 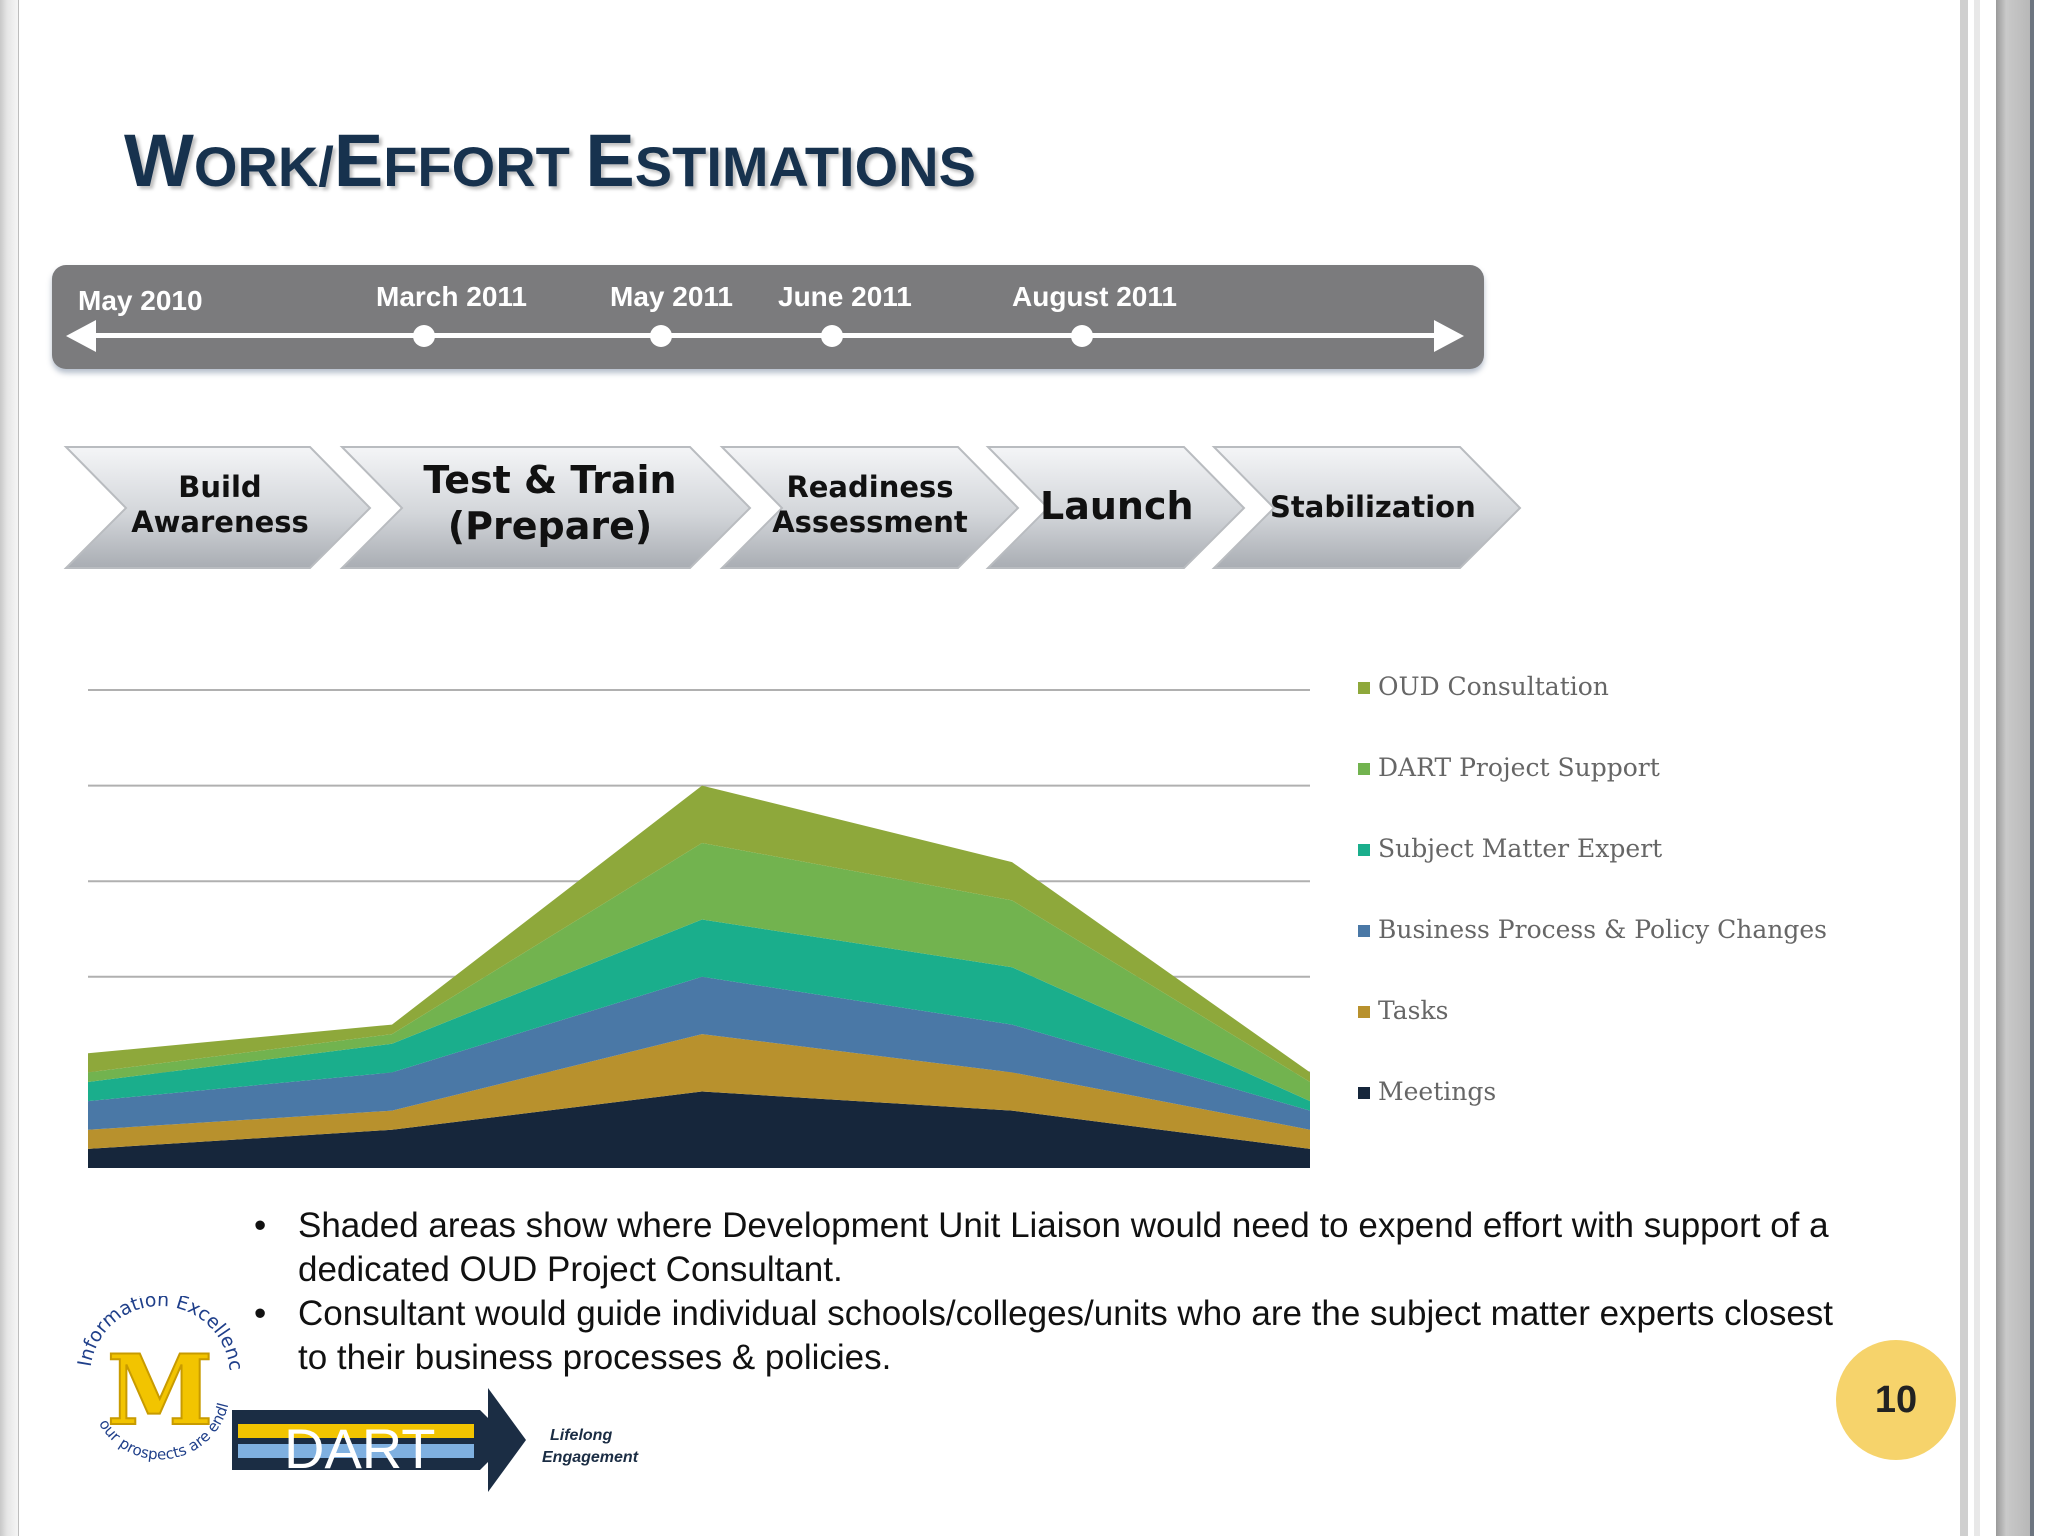 What do you see at coordinates (1896, 1400) in the screenshot?
I see `page-number-badge: 10` at bounding box center [1896, 1400].